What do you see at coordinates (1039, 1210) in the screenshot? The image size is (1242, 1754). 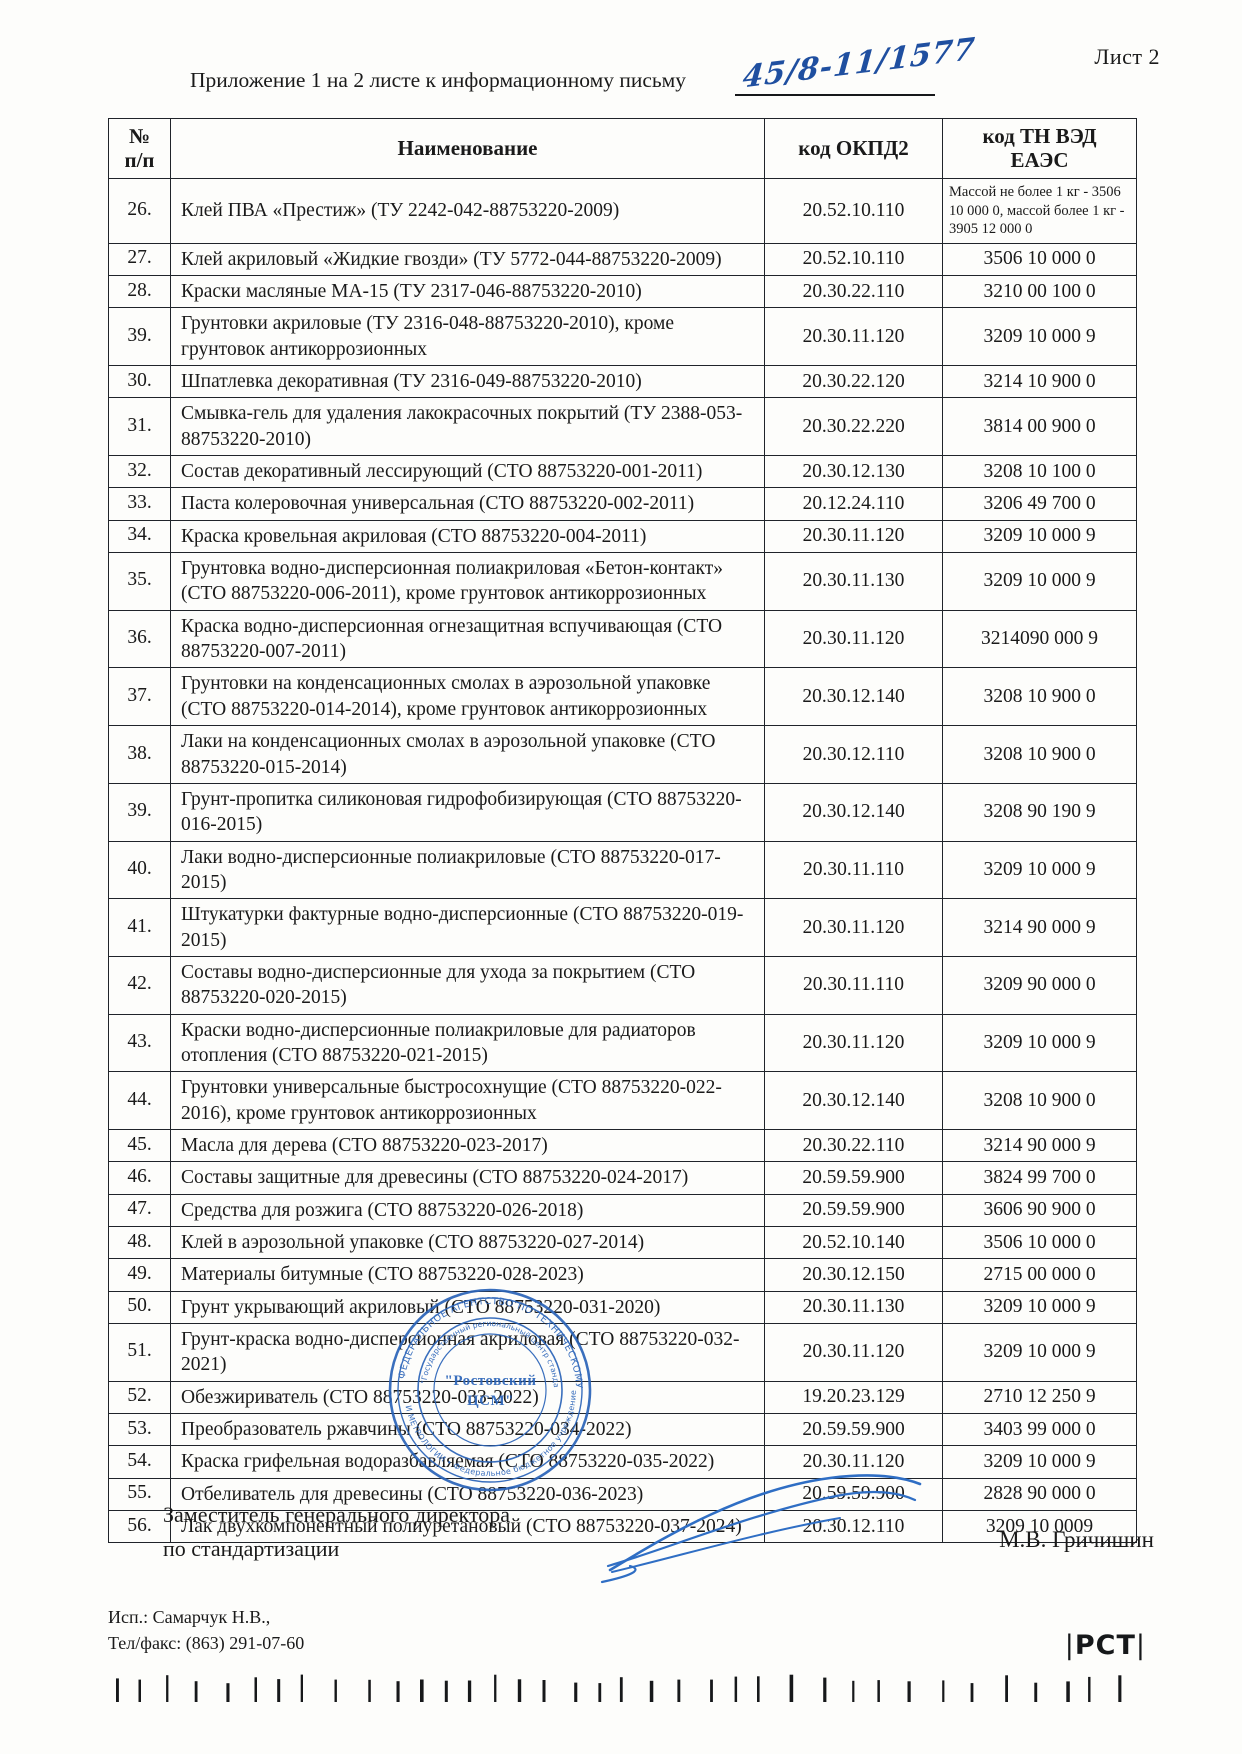 I see `row-tnved-code: 3606 90 900 0` at bounding box center [1039, 1210].